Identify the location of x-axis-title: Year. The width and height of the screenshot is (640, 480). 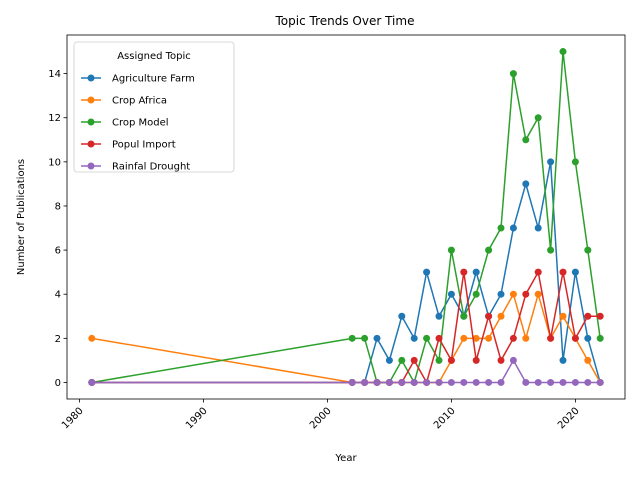
(345, 458).